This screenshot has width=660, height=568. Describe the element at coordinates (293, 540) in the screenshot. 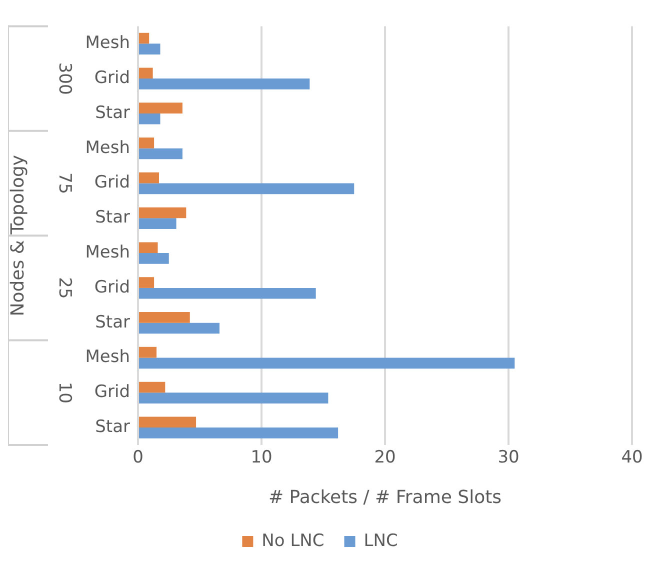

I see `legend-label: No LNC` at that location.